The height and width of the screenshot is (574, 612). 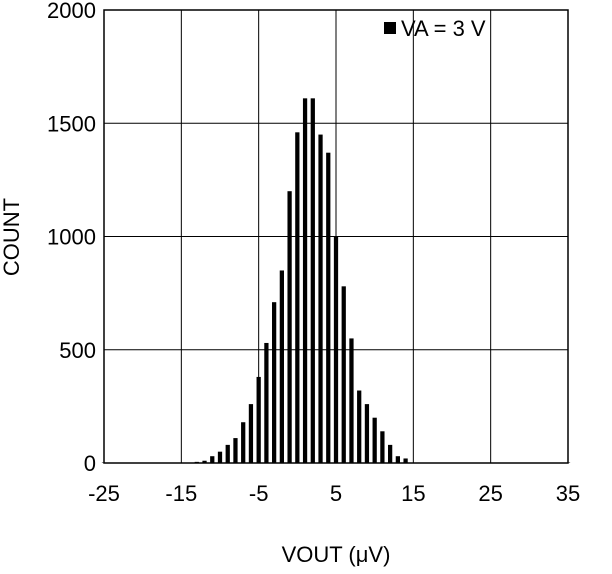 I want to click on x-tick-label: -25, so click(x=104, y=493).